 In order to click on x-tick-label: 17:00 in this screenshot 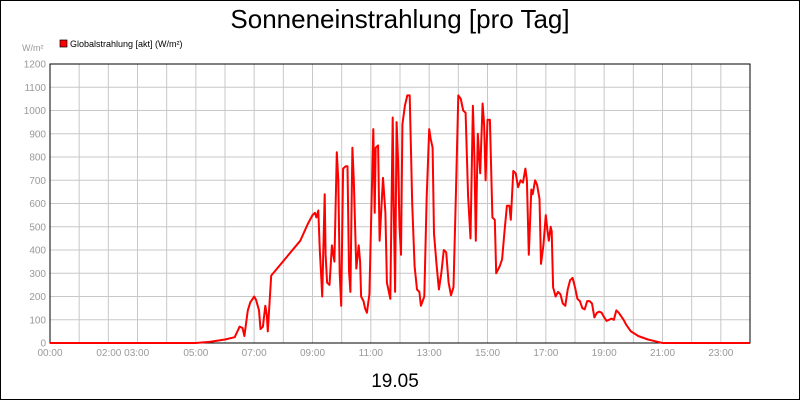, I will do `click(545, 353)`.